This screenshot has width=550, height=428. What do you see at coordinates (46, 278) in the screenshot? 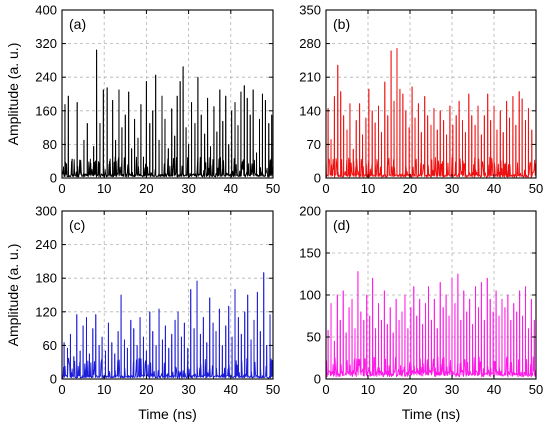
I see `y-tick-label: 180` at bounding box center [46, 278].